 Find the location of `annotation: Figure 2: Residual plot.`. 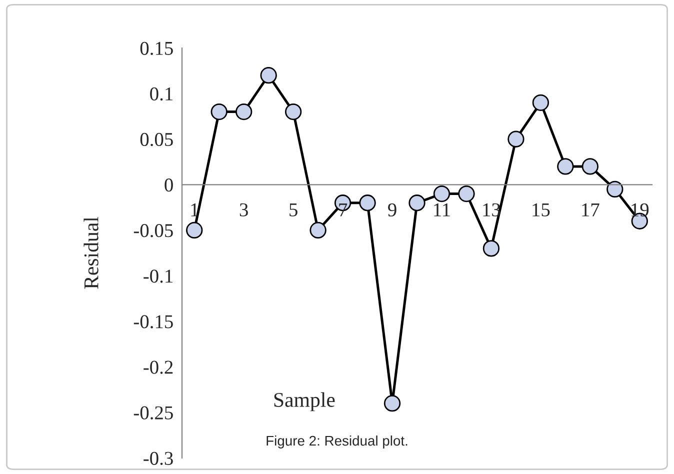

annotation: Figure 2: Residual plot. is located at coordinates (337, 441).